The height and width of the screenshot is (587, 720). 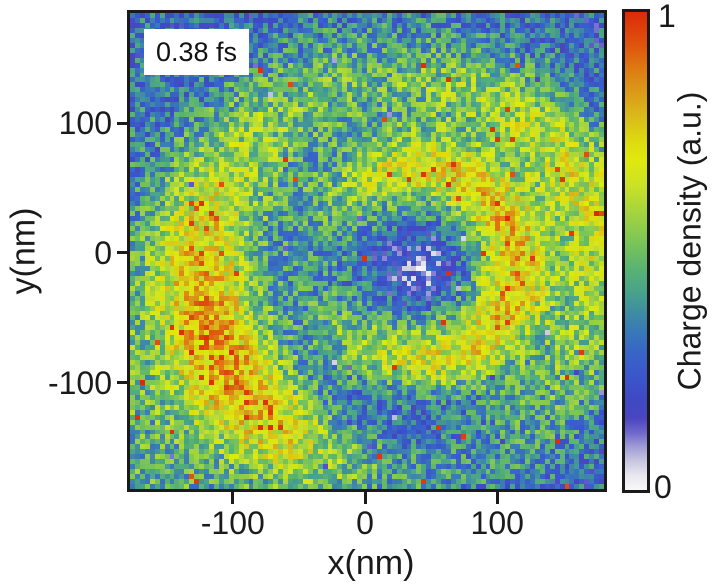 I want to click on x-tick-label: -100, so click(x=232, y=523).